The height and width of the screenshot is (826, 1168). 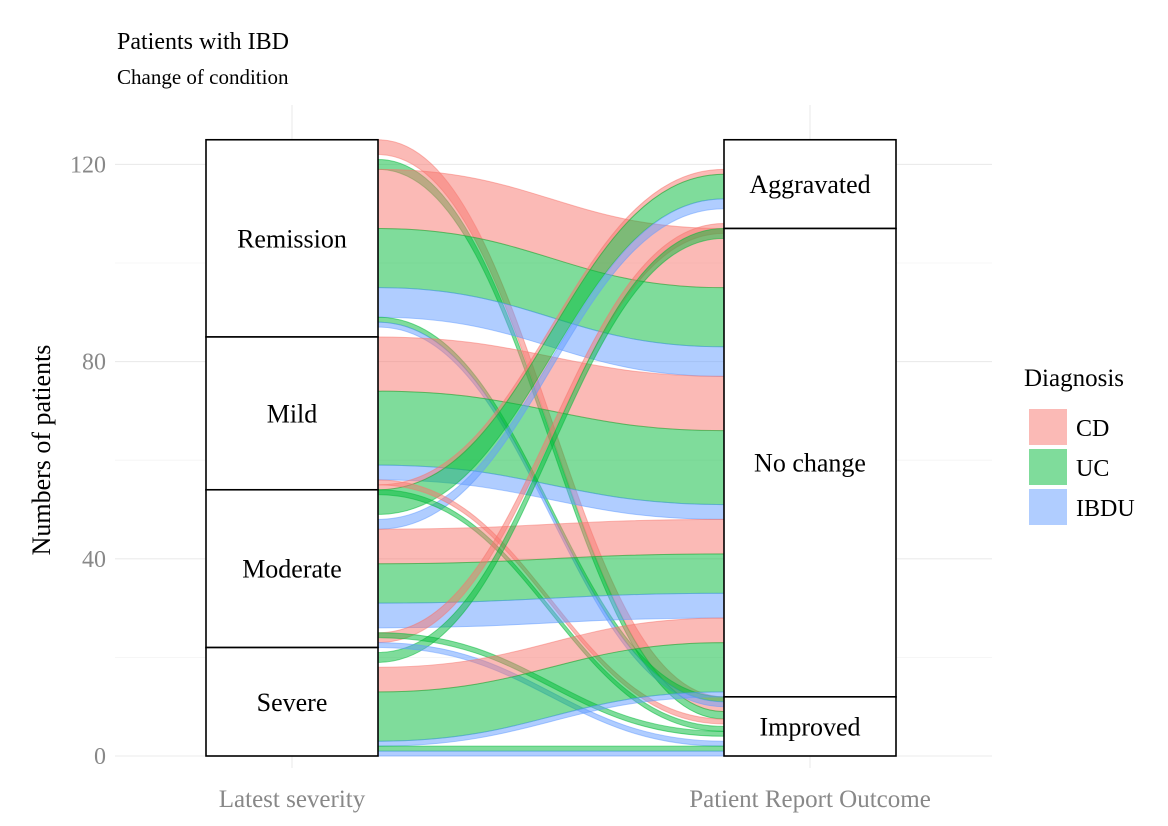 I want to click on legend-swatch-cd, so click(x=1048, y=427).